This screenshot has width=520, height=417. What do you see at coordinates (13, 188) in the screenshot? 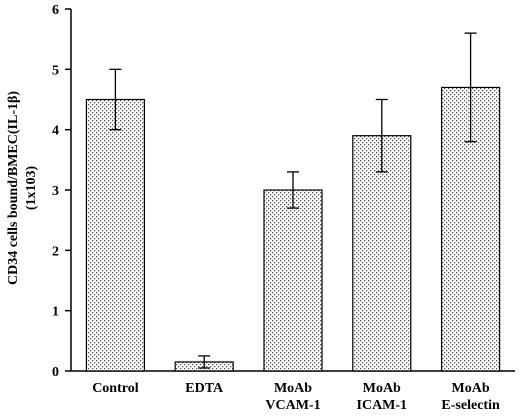
I see `y-axis-label-line-1: CD34 cells bound/BMEC(IL-1β)` at bounding box center [13, 188].